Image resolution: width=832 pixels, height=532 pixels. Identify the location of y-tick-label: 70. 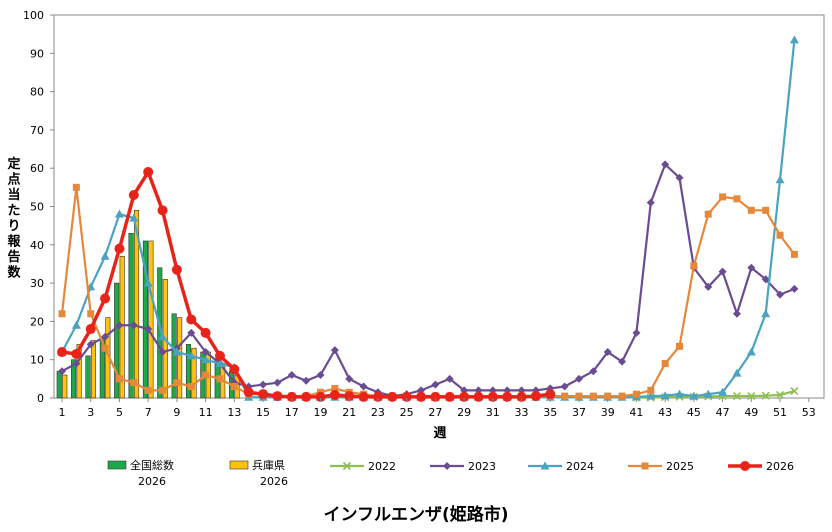
(37, 130).